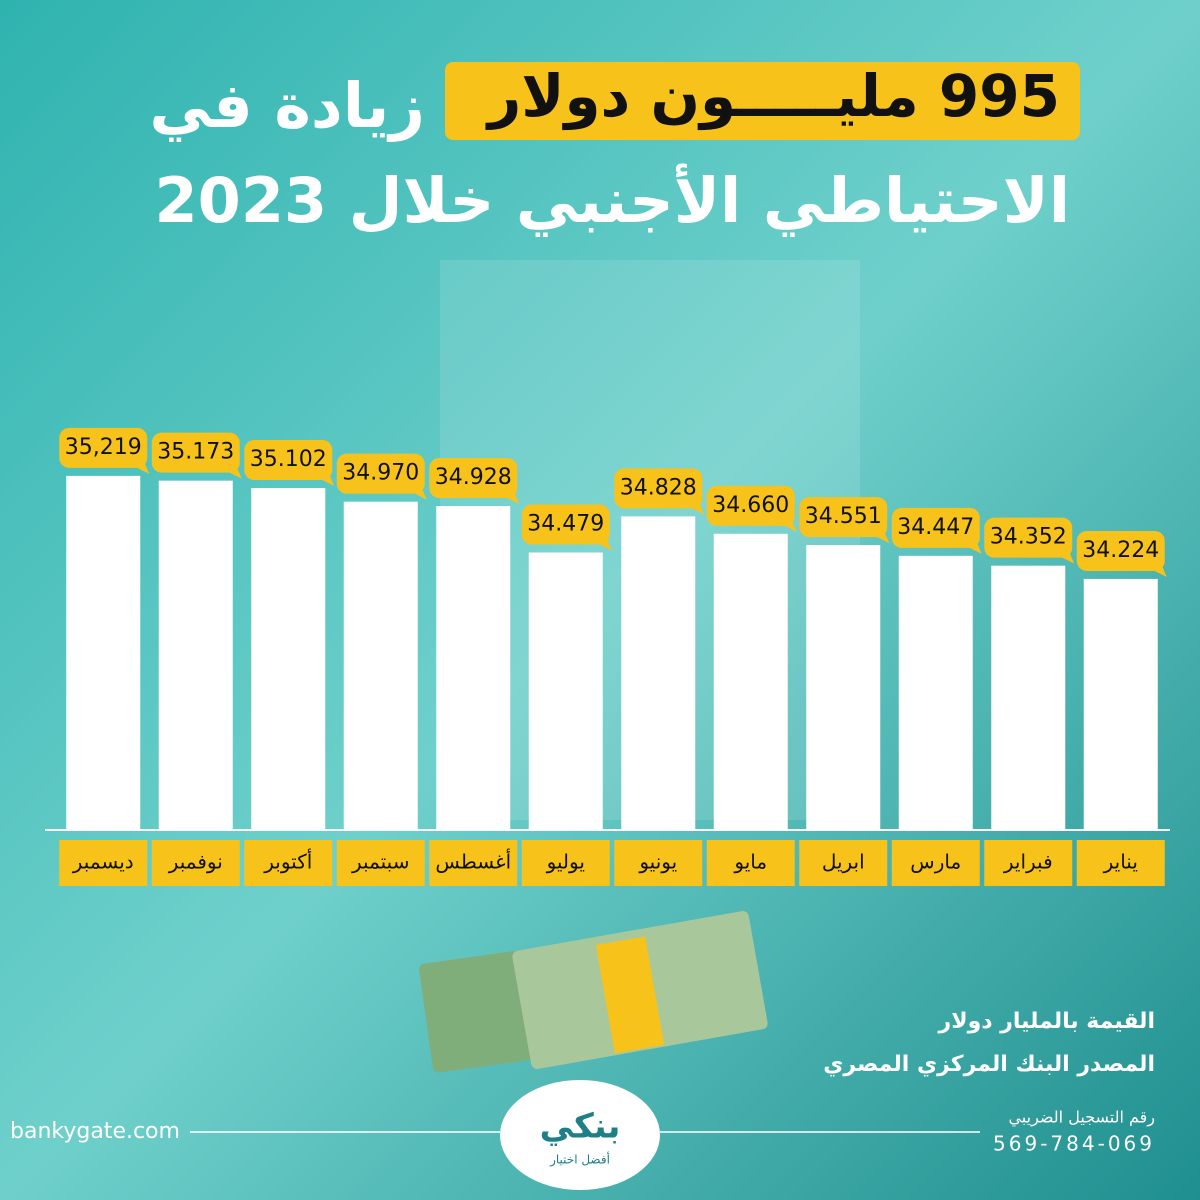 Image resolution: width=1200 pixels, height=1200 pixels. I want to click on title-highlight-bg, so click(762, 101).